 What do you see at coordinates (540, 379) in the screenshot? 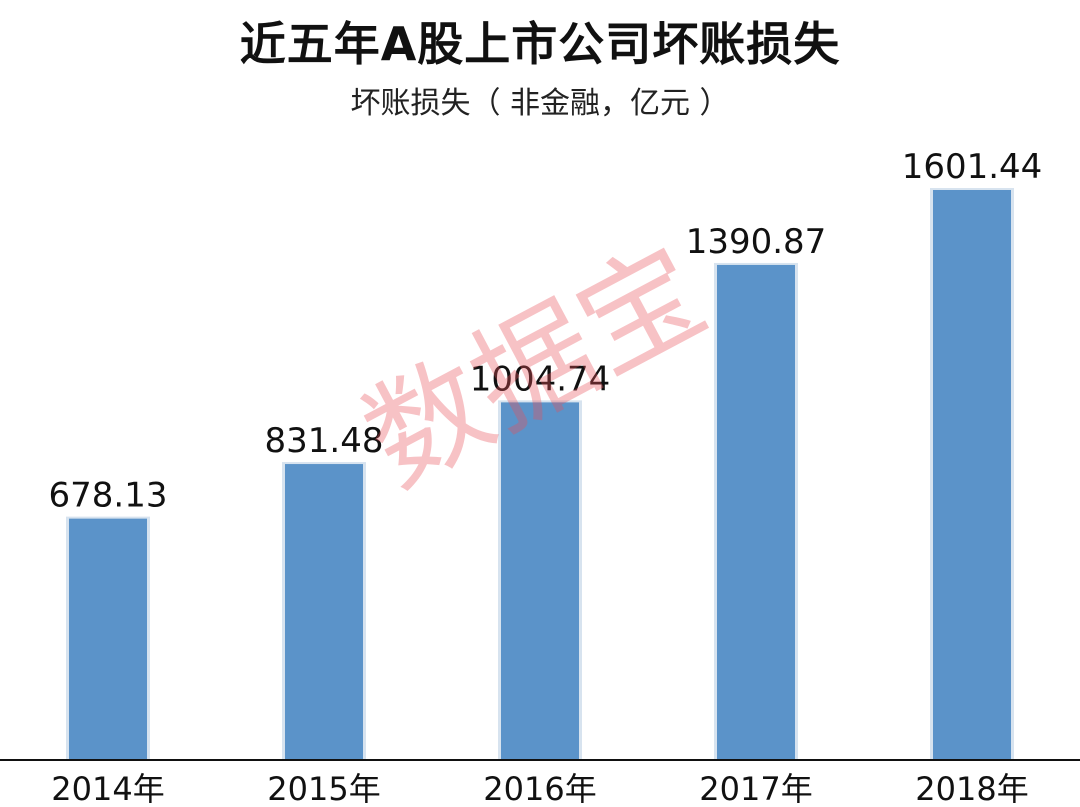
I see `data-label: 1004.74` at bounding box center [540, 379].